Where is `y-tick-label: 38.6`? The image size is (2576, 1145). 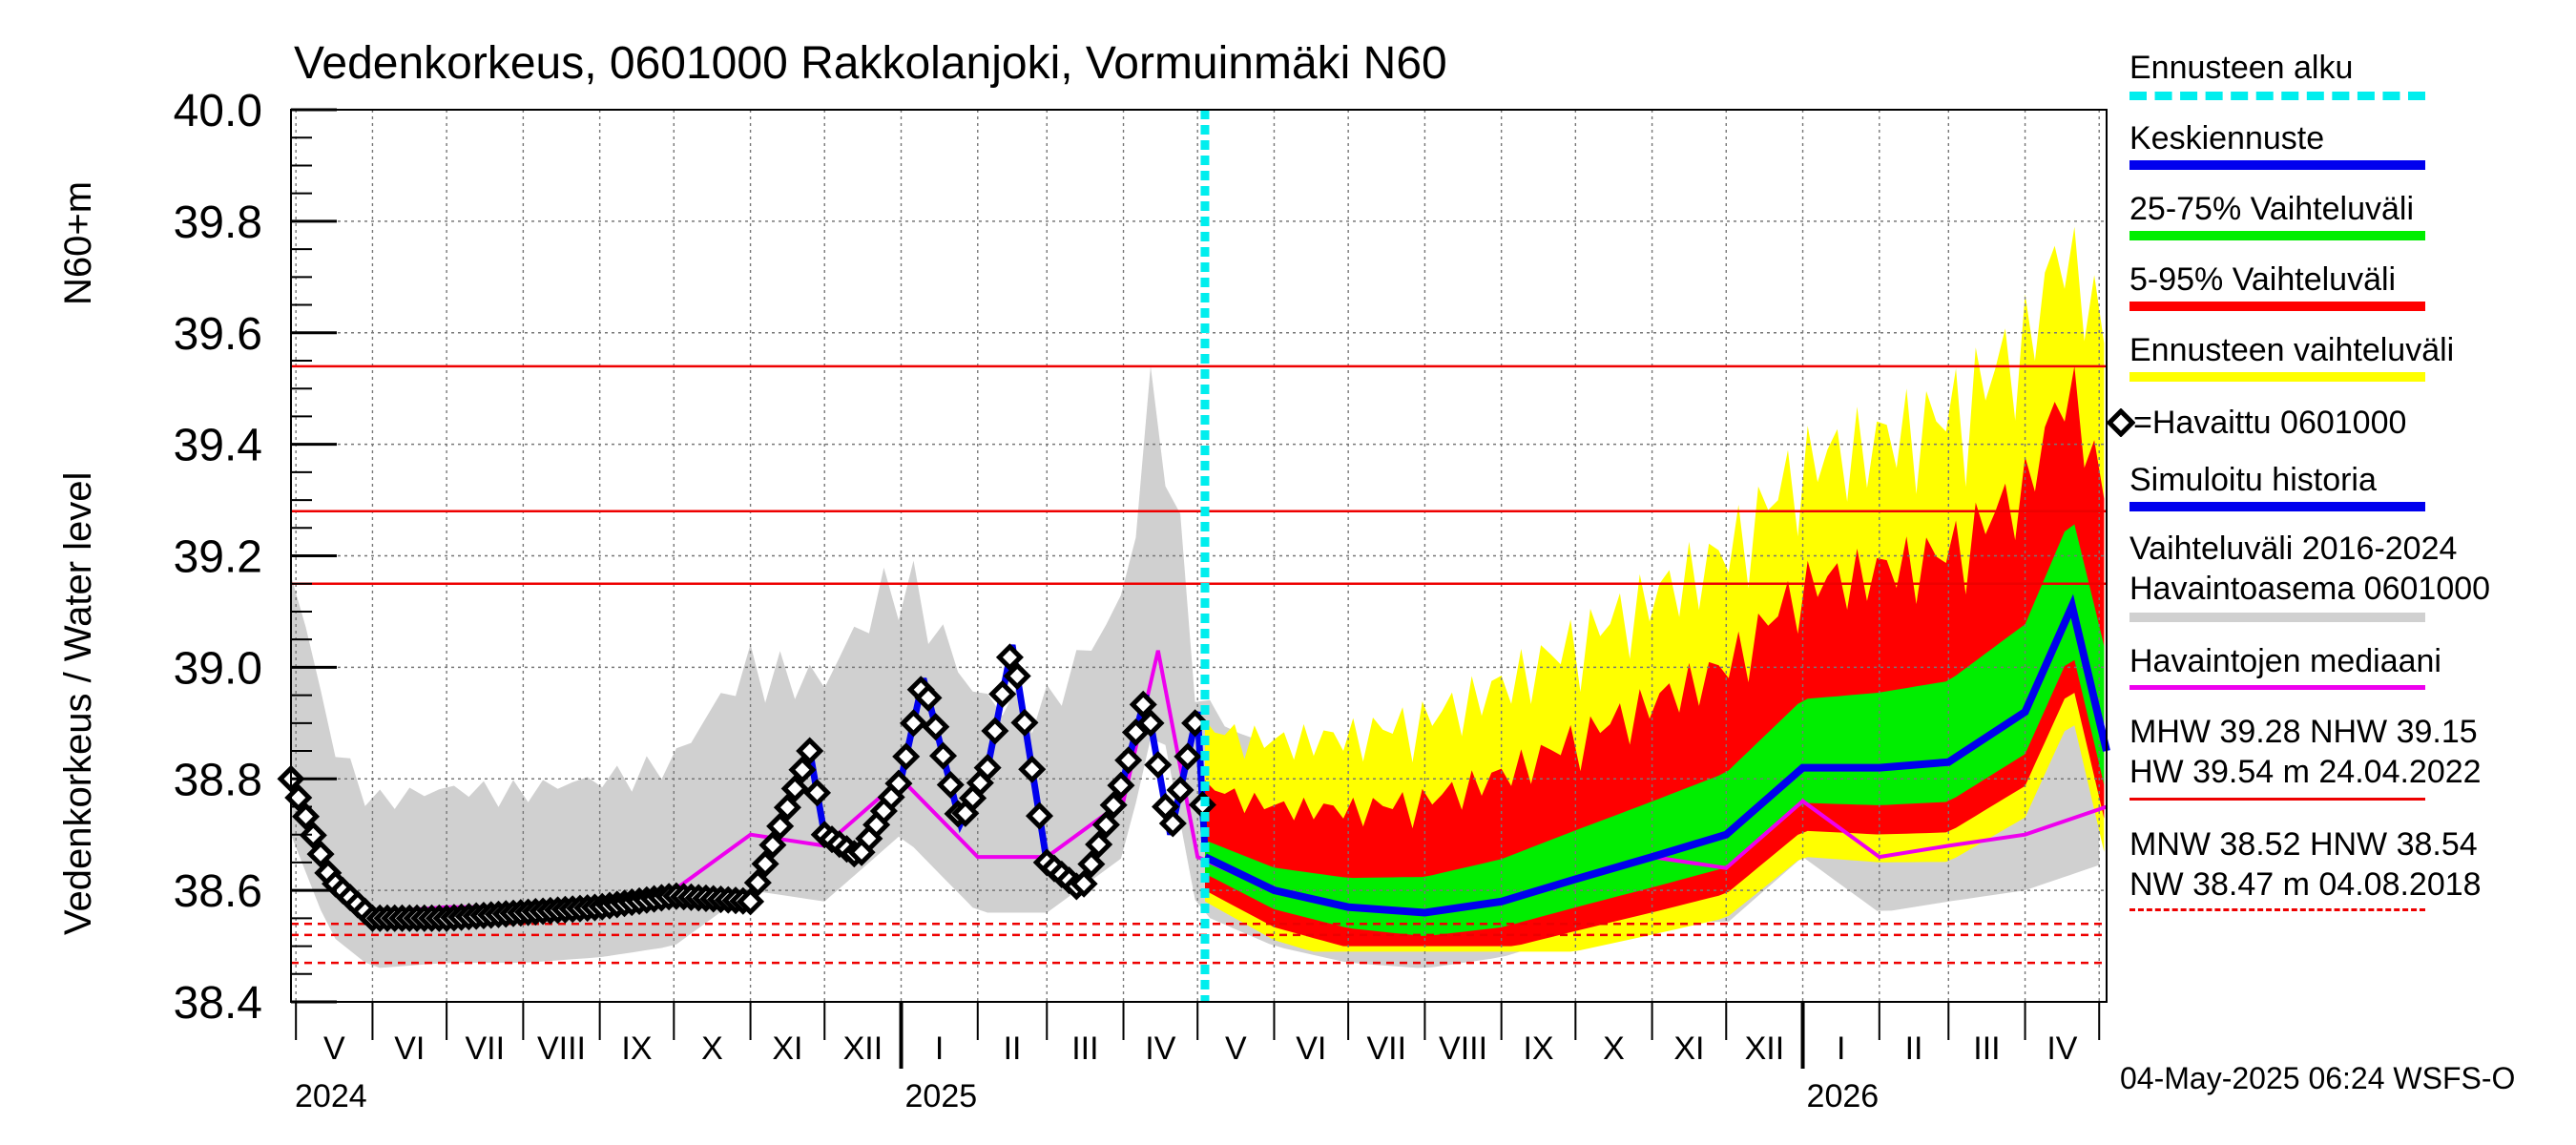 y-tick-label: 38.6 is located at coordinates (218, 892).